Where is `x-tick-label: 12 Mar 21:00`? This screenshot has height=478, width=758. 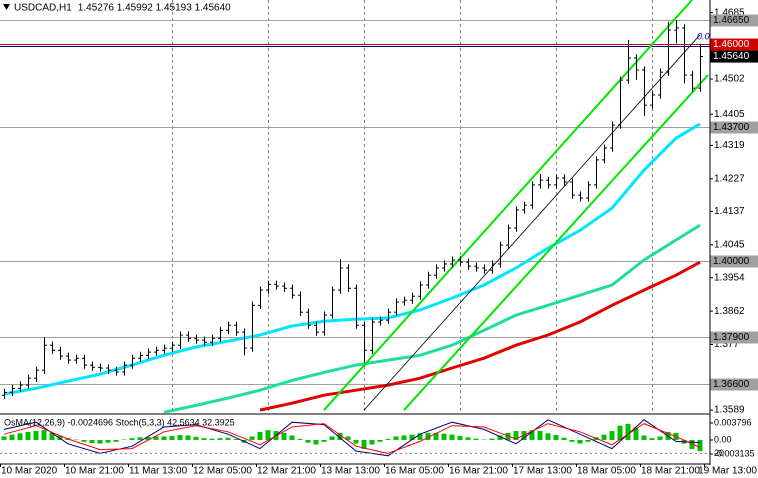 x-tick-label: 12 Mar 21:00 is located at coordinates (286, 471).